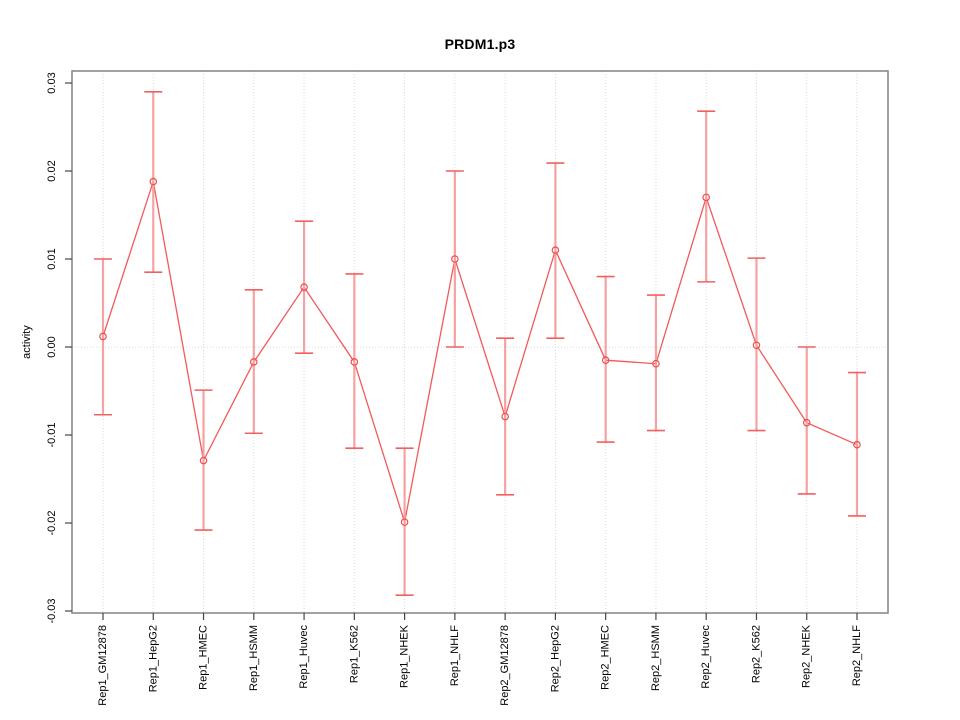  I want to click on x-tick-label: Rep2_HMEC, so click(606, 657).